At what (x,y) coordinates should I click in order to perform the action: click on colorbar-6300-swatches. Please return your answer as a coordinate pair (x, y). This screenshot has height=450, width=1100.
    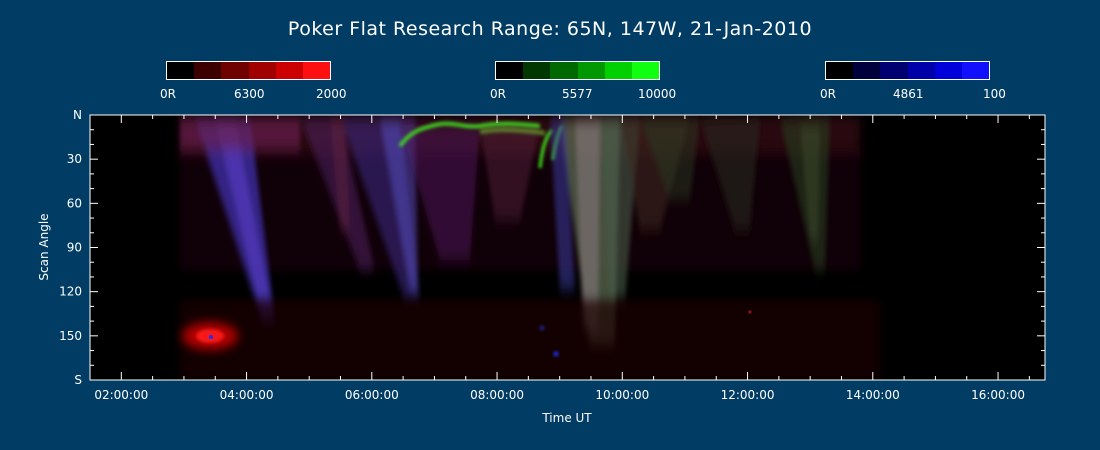
    Looking at the image, I should click on (248, 70).